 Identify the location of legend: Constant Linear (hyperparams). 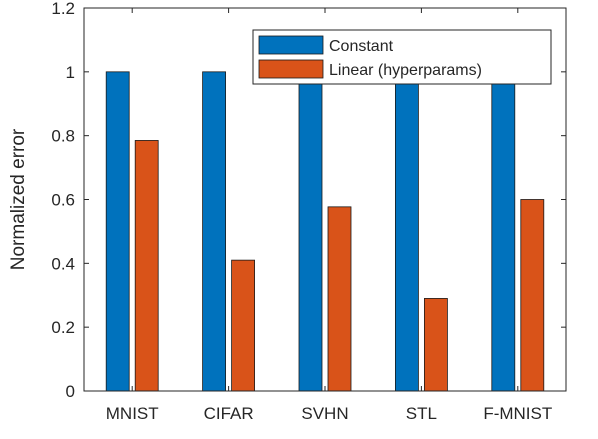
(402, 57).